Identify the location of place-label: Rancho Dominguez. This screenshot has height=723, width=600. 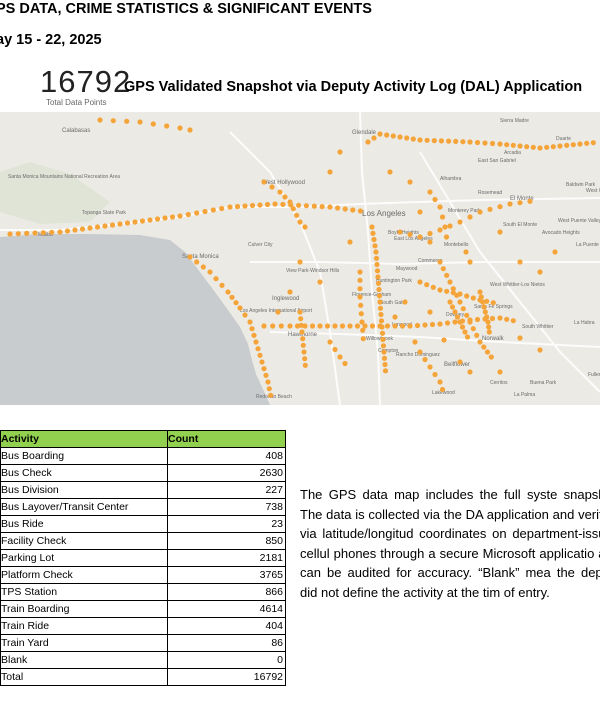
(418, 355).